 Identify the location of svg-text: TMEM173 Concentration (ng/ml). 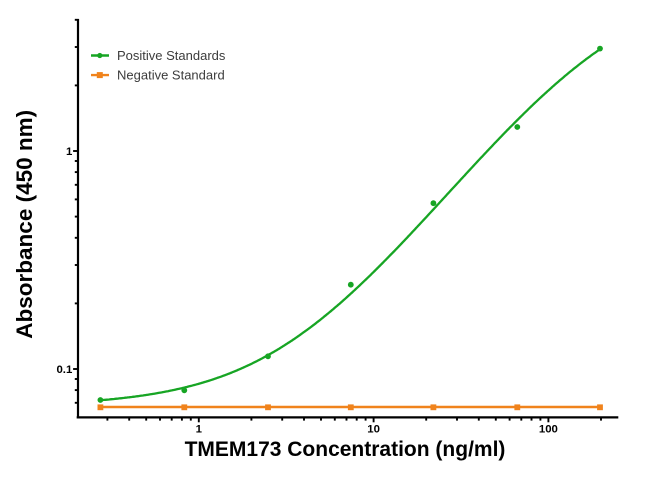
(345, 449).